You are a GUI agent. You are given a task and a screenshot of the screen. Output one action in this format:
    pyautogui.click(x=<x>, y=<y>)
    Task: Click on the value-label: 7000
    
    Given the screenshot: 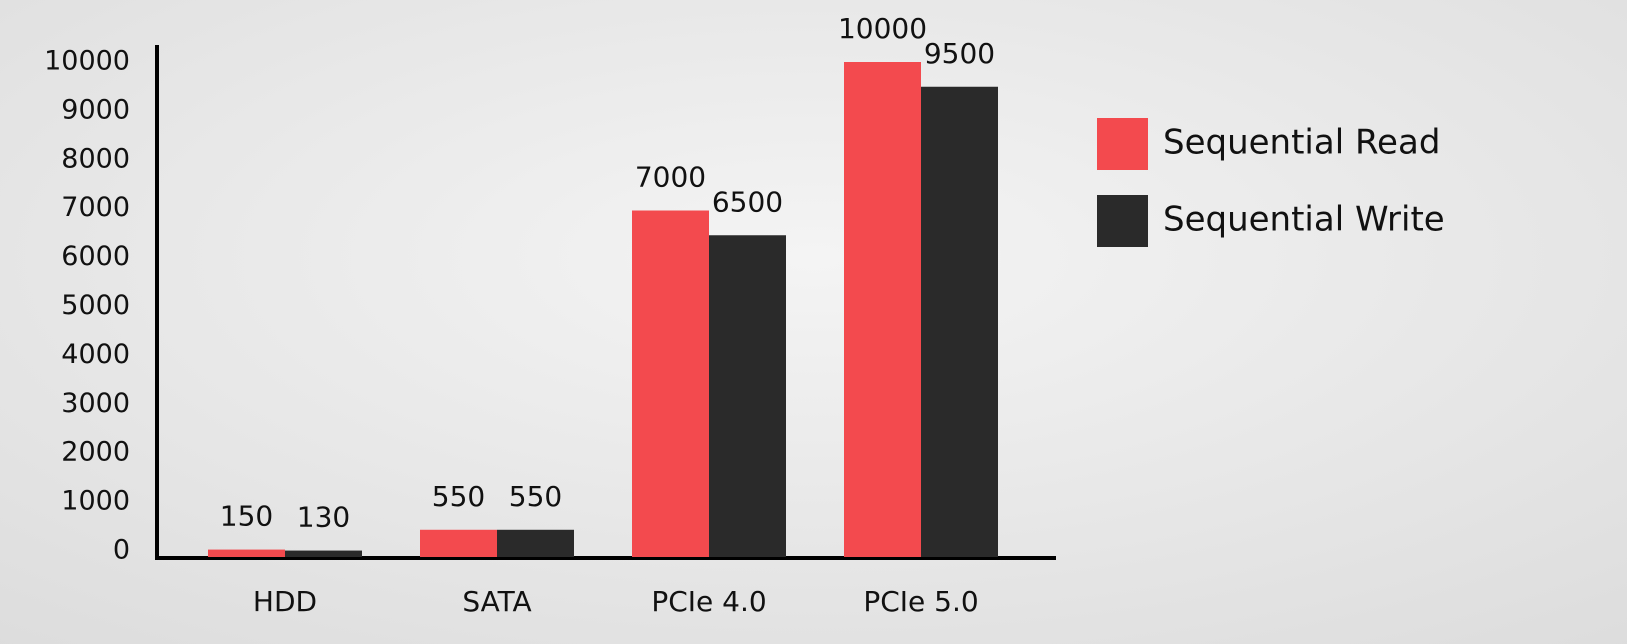 What is the action you would take?
    pyautogui.click(x=670, y=177)
    